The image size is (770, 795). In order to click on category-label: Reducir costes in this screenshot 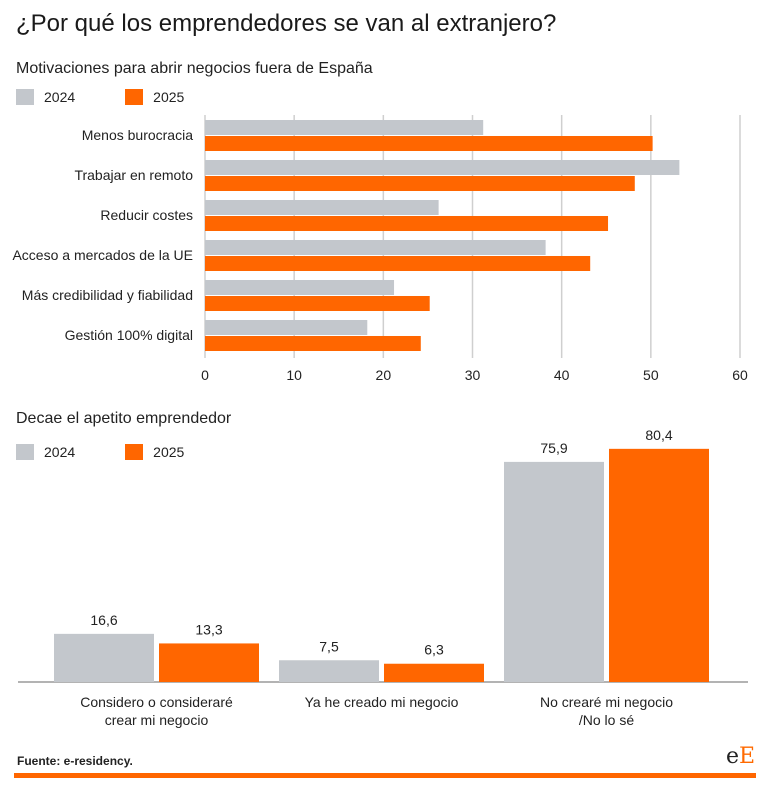, I will do `click(146, 215)`.